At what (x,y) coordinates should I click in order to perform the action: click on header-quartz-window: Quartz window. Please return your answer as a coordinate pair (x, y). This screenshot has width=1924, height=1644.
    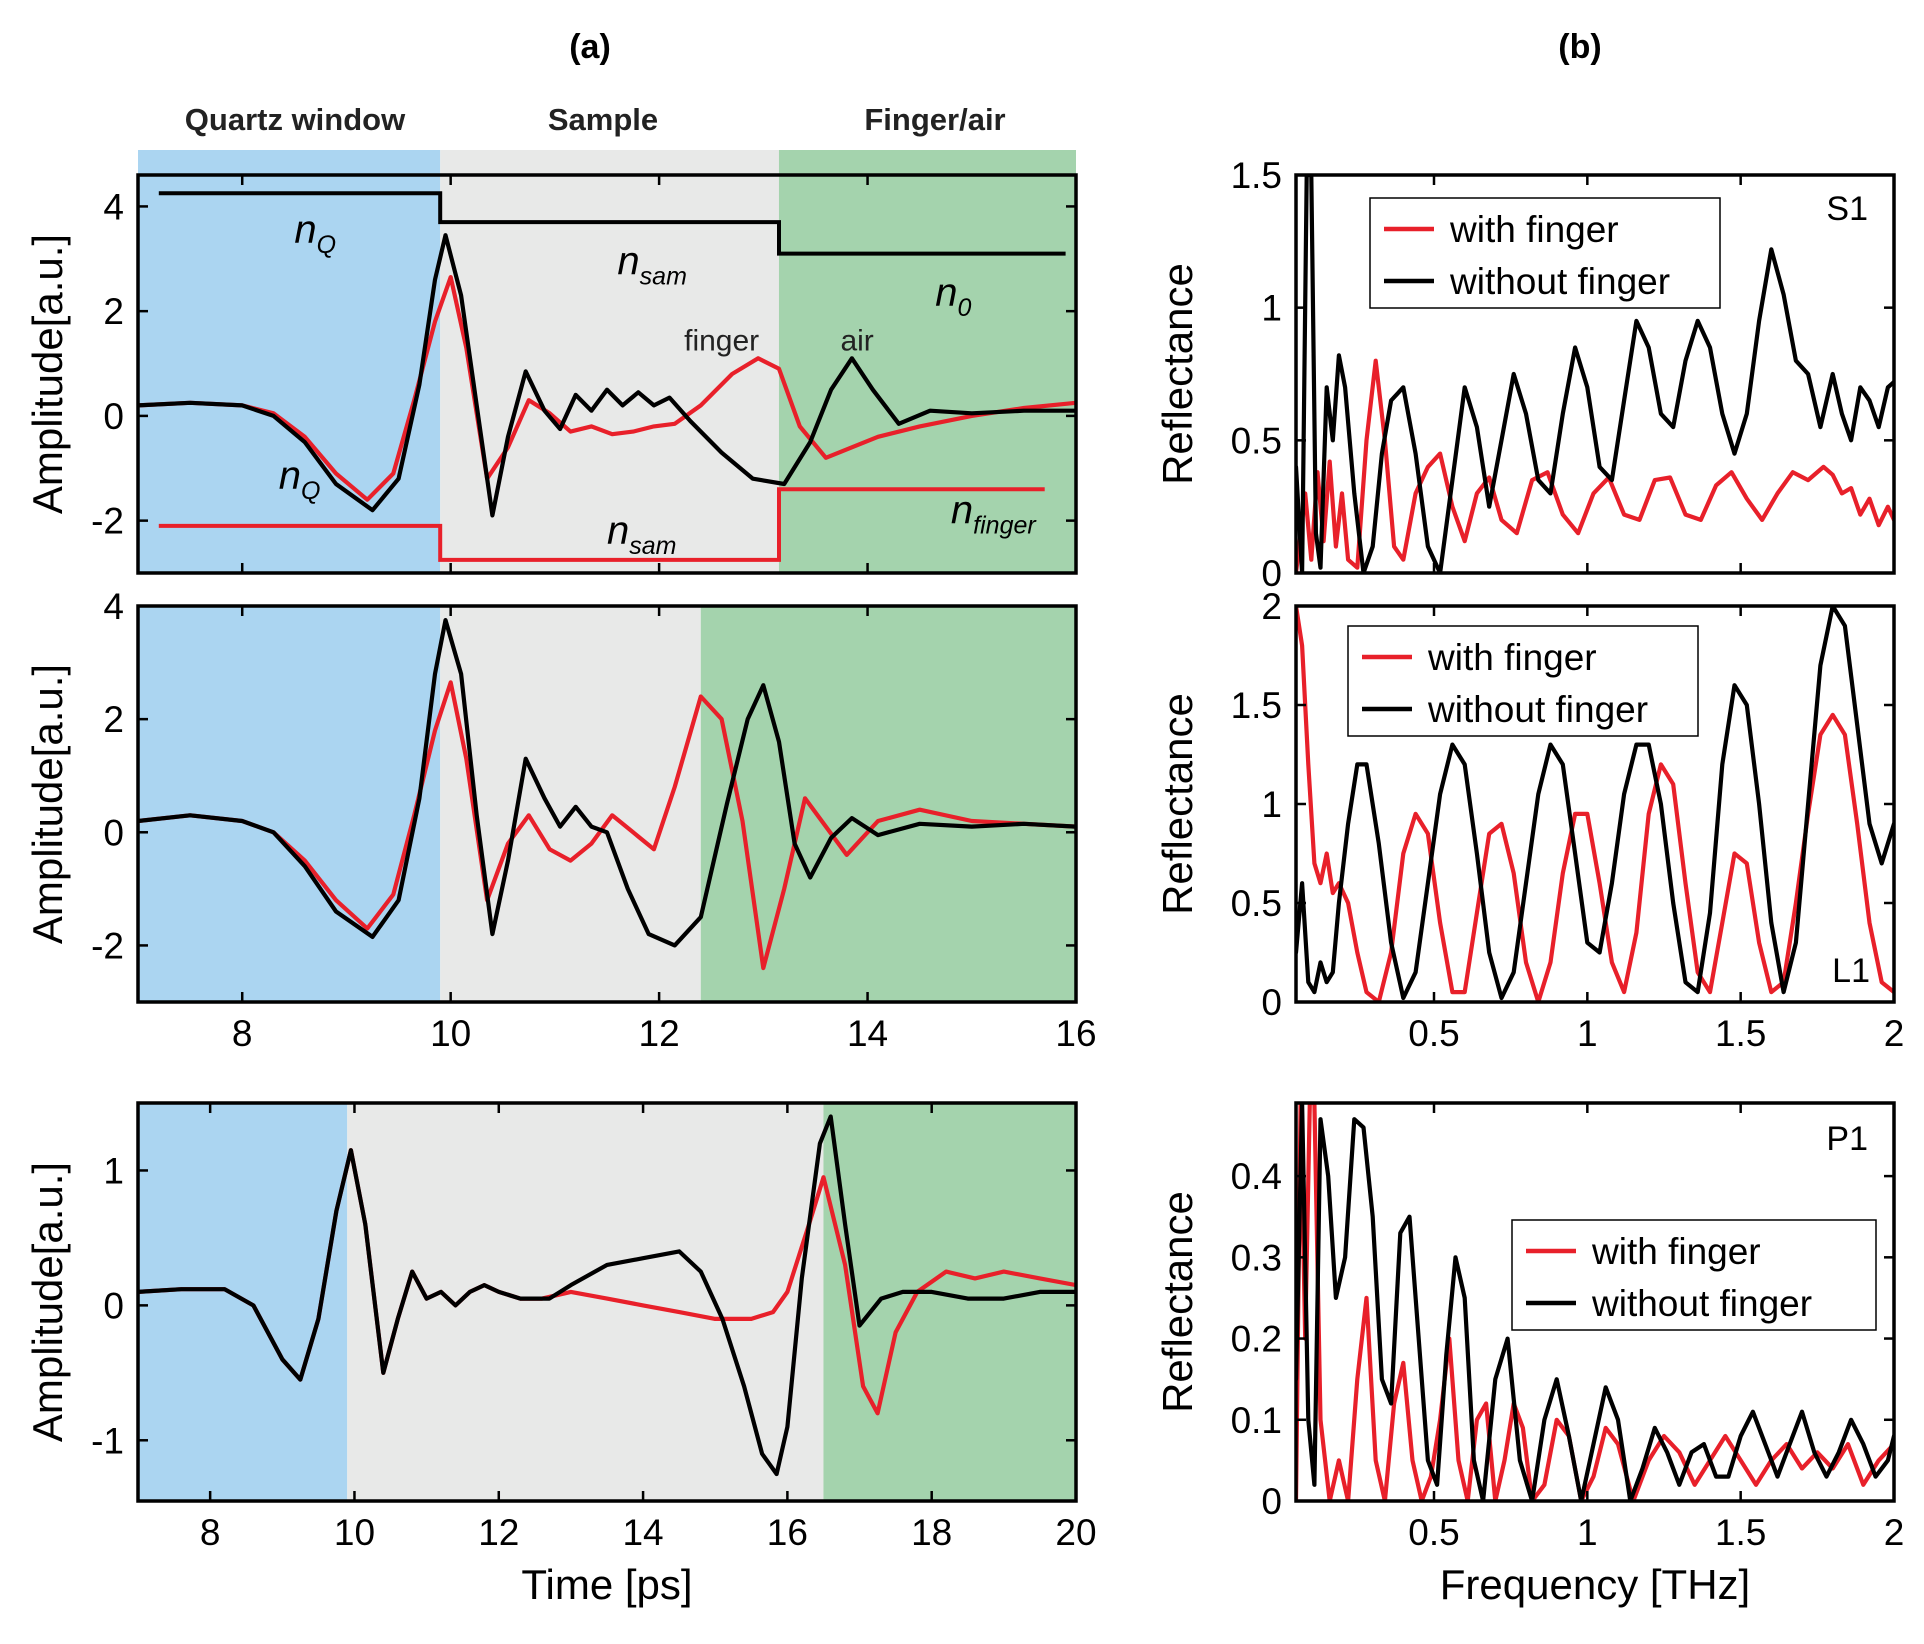
    Looking at the image, I should click on (295, 119).